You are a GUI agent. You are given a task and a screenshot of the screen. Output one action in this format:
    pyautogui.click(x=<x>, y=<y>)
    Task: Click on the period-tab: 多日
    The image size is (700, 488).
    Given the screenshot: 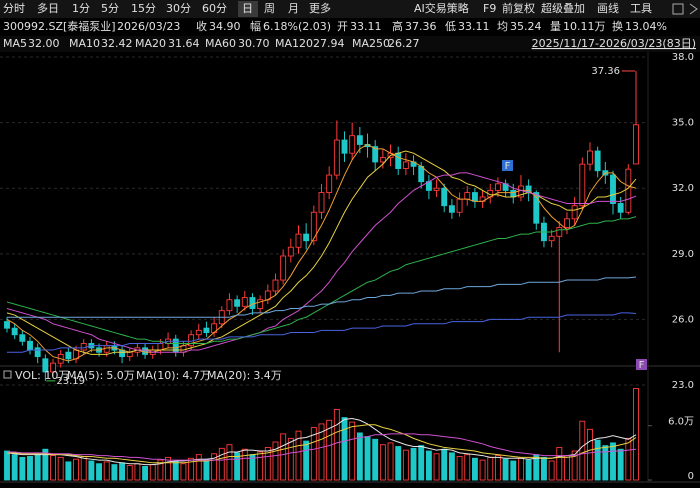 What is the action you would take?
    pyautogui.click(x=48, y=8)
    